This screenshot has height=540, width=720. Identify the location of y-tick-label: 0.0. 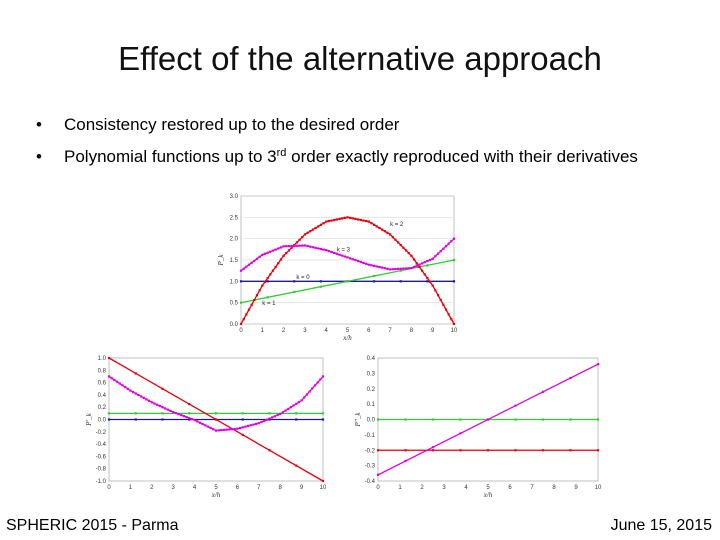
(234, 325).